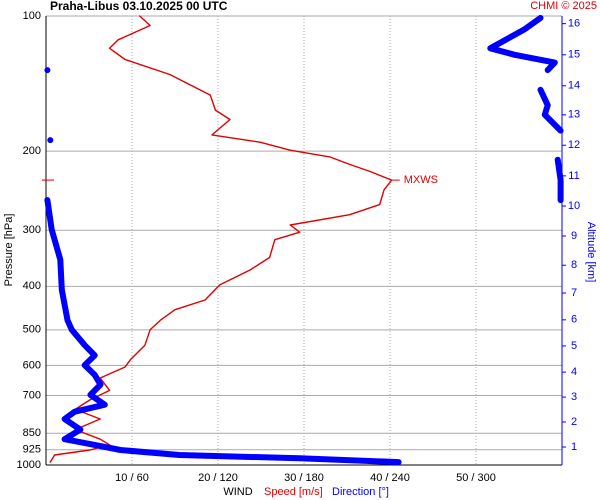 Image resolution: width=600 pixels, height=500 pixels. I want to click on altitude-tick-label: 13, so click(574, 115).